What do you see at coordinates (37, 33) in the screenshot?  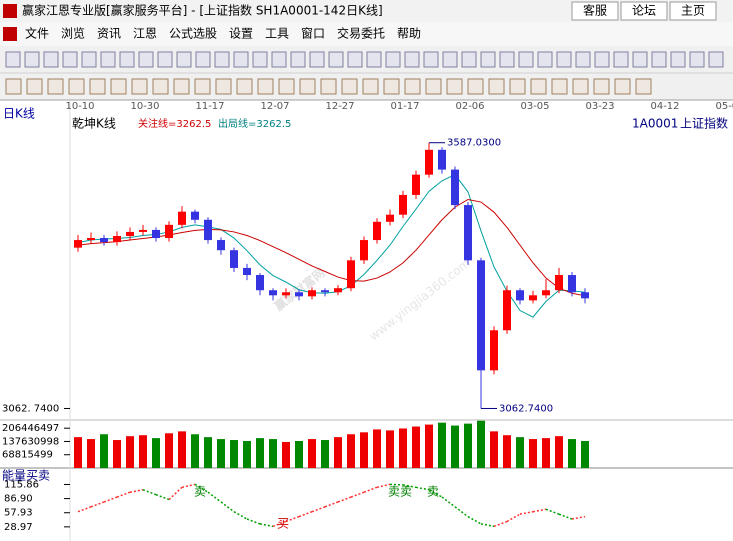 I see `menu-item: 文件` at bounding box center [37, 33].